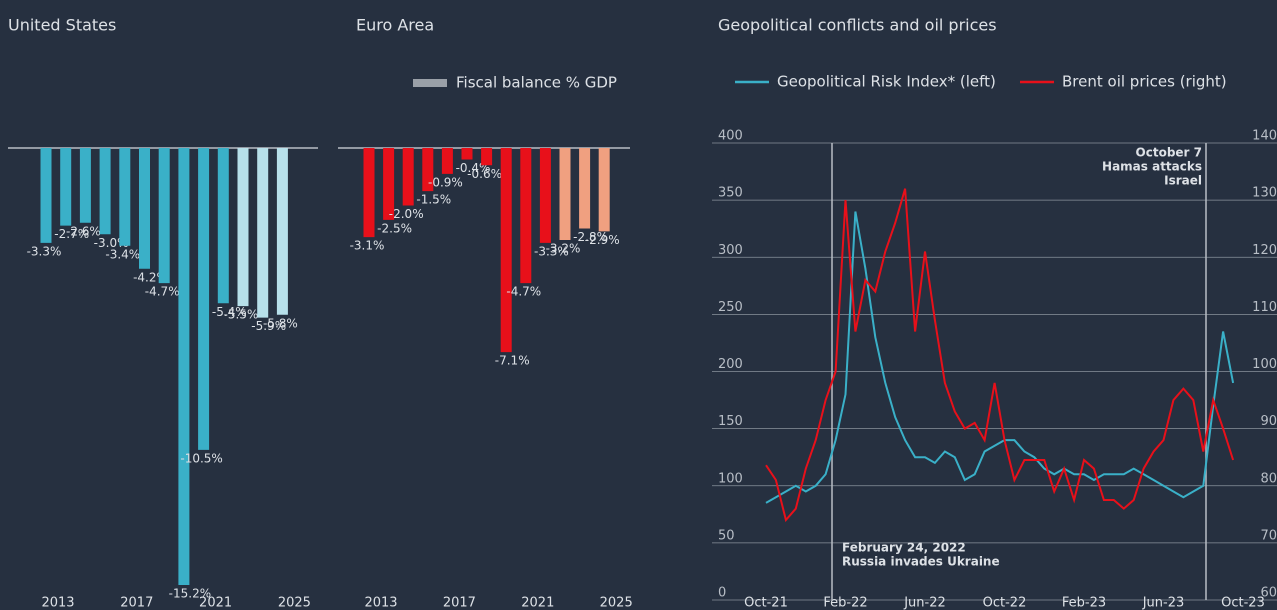  I want to click on value-label: -2.5%, so click(394, 228).